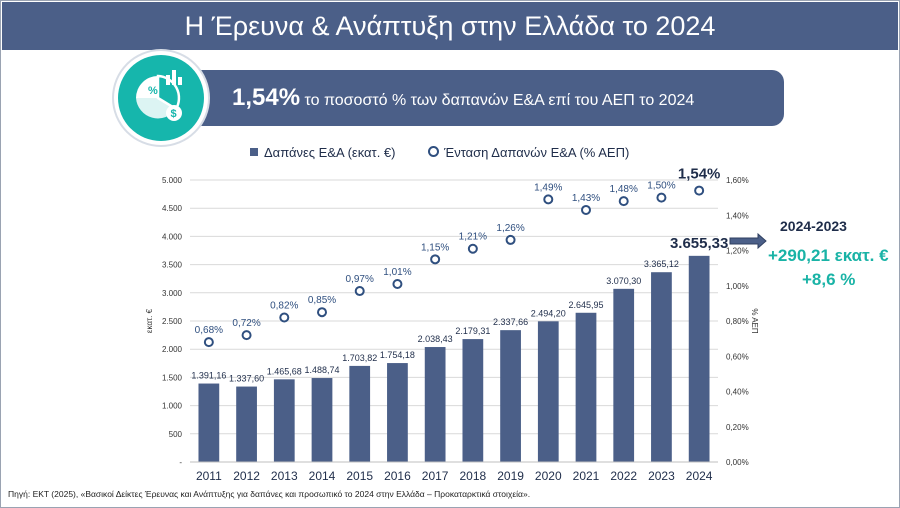  What do you see at coordinates (699, 174) in the screenshot?
I see `intensity-label: 1,54%` at bounding box center [699, 174].